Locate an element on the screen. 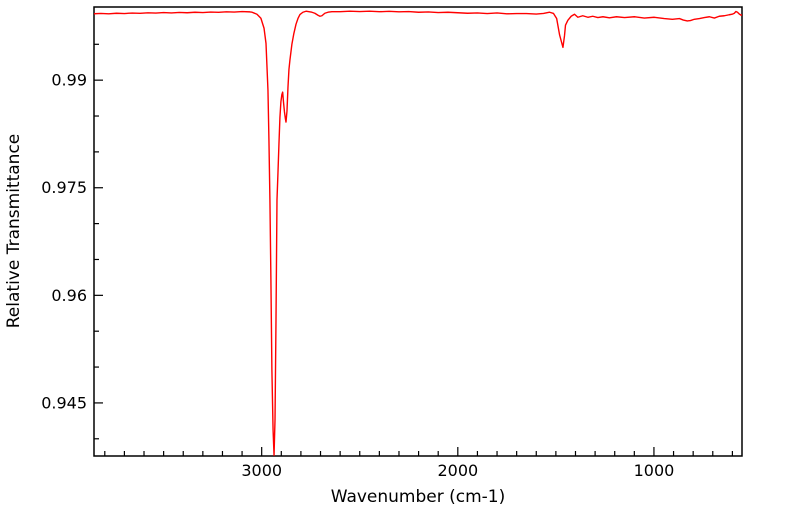 The image size is (799, 516). y-axis-label: Relative Transmittance is located at coordinates (14, 231).